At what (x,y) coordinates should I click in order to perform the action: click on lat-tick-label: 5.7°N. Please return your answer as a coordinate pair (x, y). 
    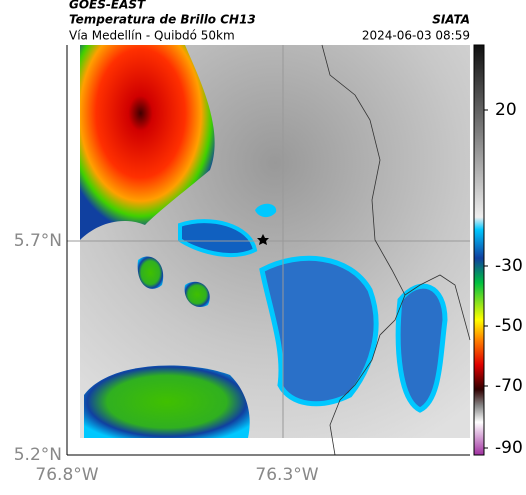
    Looking at the image, I should click on (38, 241).